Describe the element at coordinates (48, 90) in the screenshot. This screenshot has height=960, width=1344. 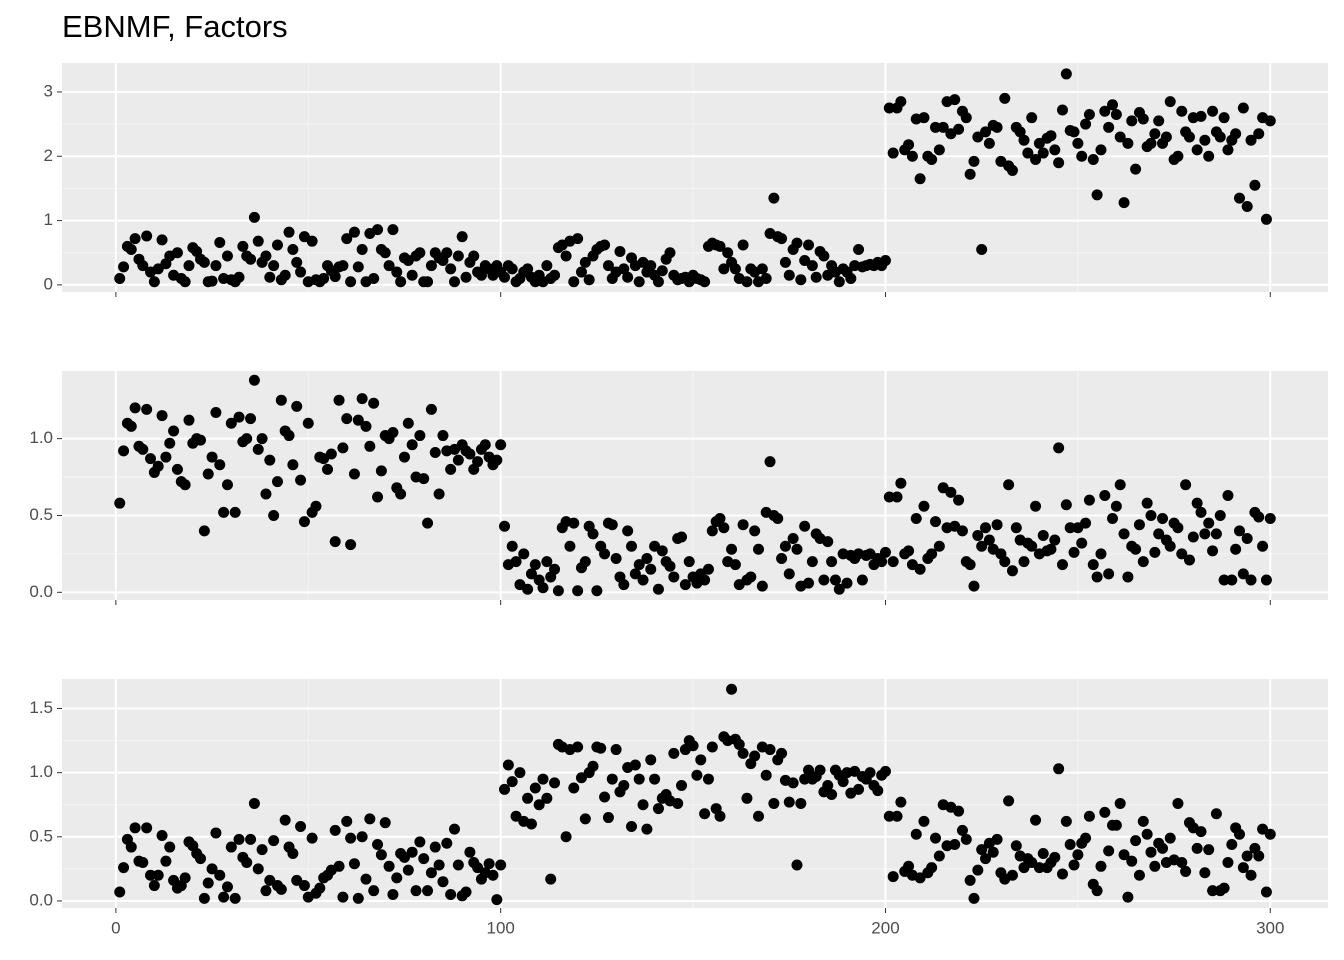
I see `y-tick-label: 3` at that location.